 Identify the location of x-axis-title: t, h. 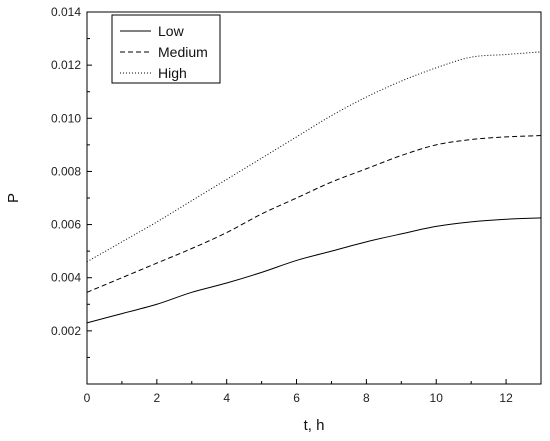
(314, 425).